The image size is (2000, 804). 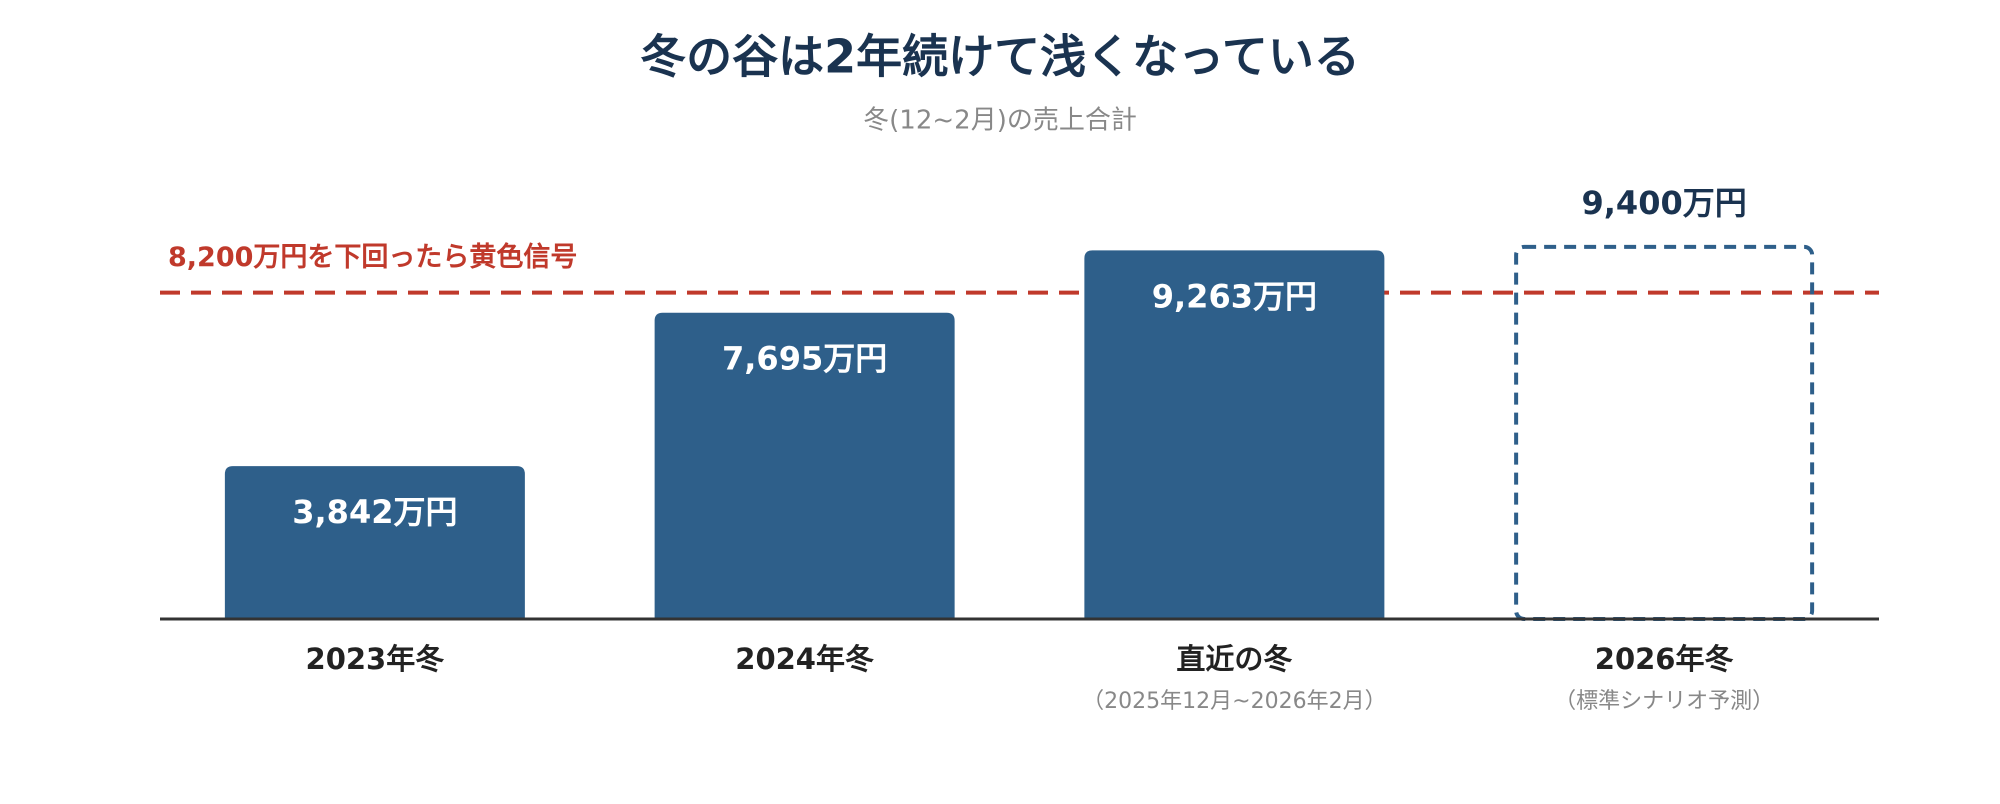 I want to click on value-label: 7,695万円, so click(x=804, y=359).